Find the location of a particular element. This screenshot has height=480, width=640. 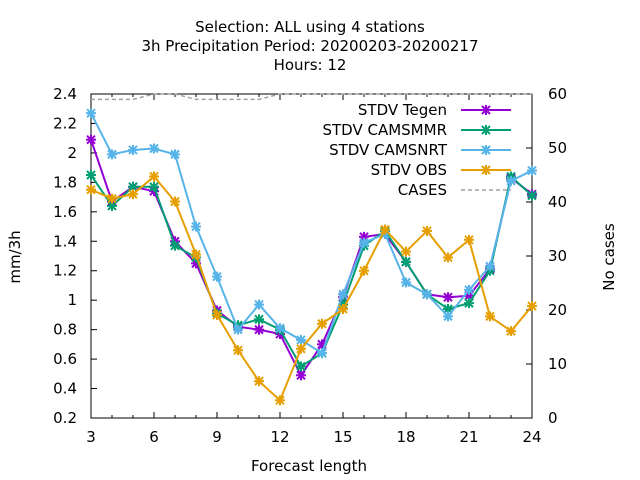

x-tick-label: 18 is located at coordinates (405, 437).